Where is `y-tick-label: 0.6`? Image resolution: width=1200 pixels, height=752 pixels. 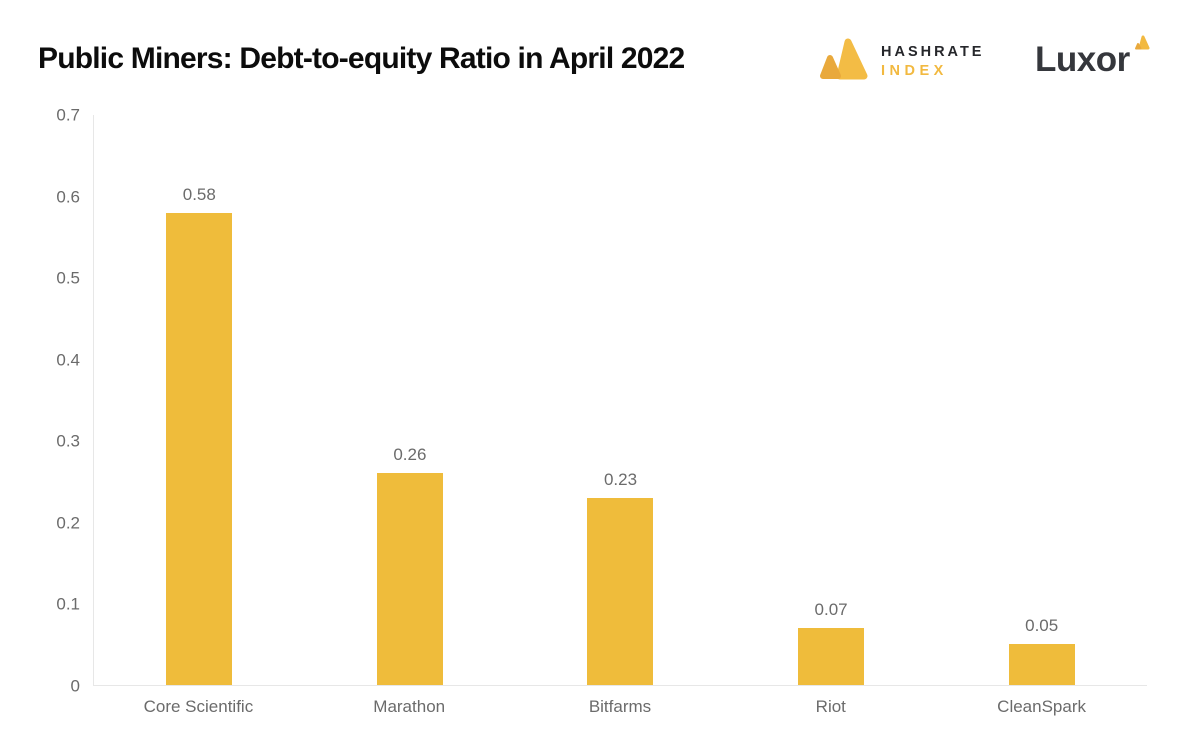
y-tick-label: 0.6 is located at coordinates (68, 197).